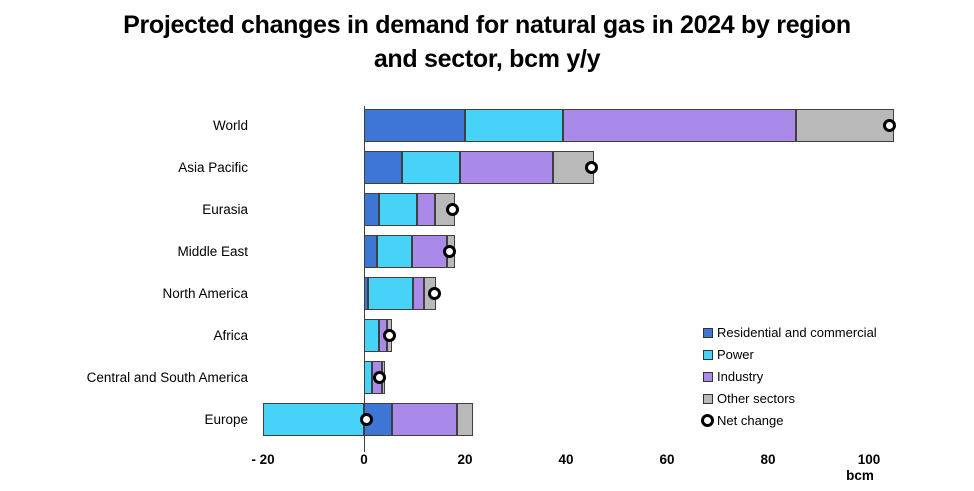 This screenshot has width=974, height=491. What do you see at coordinates (230, 125) in the screenshot?
I see `category-label: World` at bounding box center [230, 125].